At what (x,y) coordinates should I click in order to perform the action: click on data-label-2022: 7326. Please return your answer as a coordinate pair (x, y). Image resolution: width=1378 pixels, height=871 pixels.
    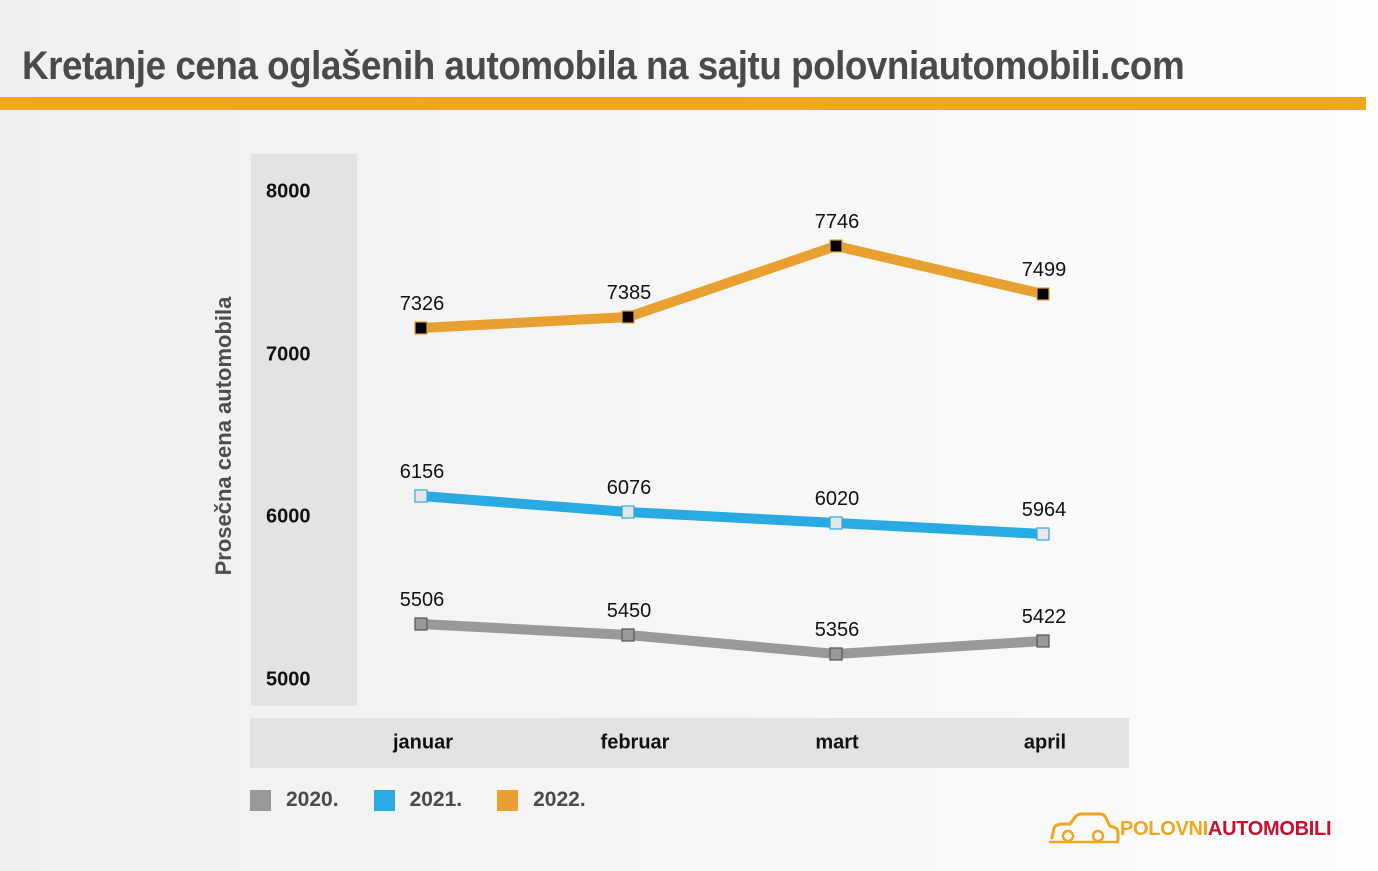
    Looking at the image, I should click on (422, 304).